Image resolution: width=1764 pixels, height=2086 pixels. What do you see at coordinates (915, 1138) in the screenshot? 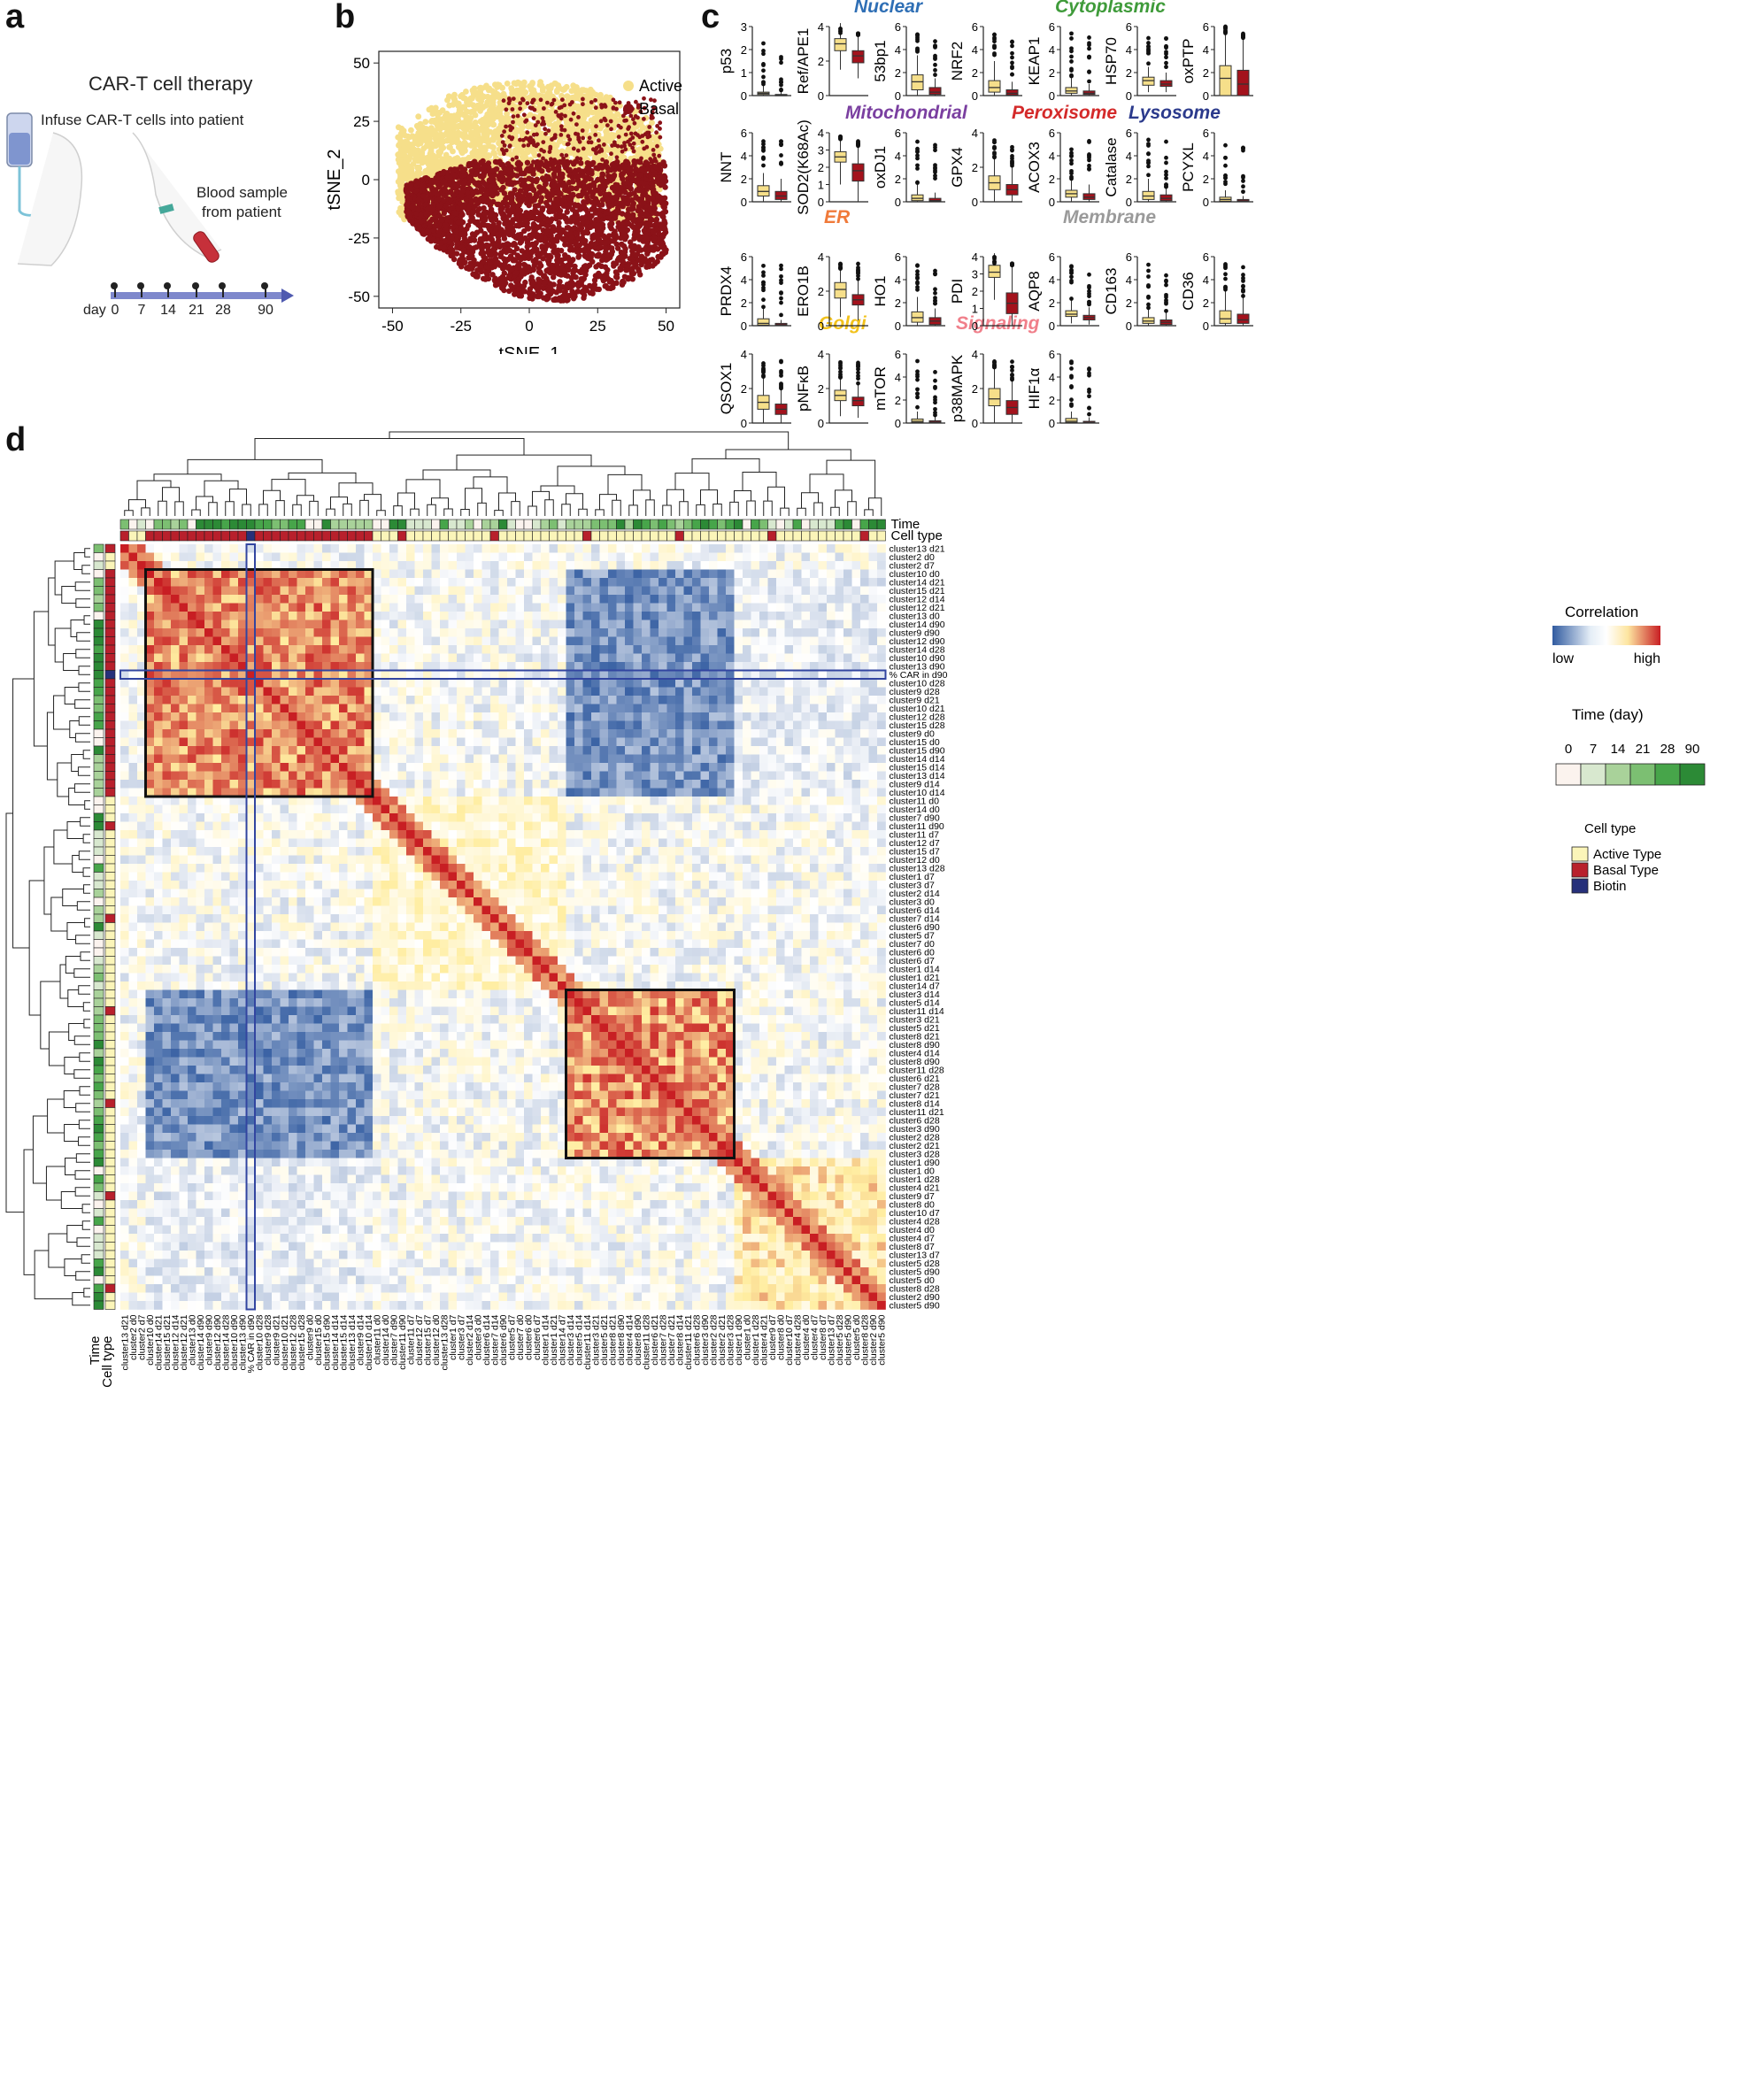
I see `row-label: cluster2 d28` at bounding box center [915, 1138].